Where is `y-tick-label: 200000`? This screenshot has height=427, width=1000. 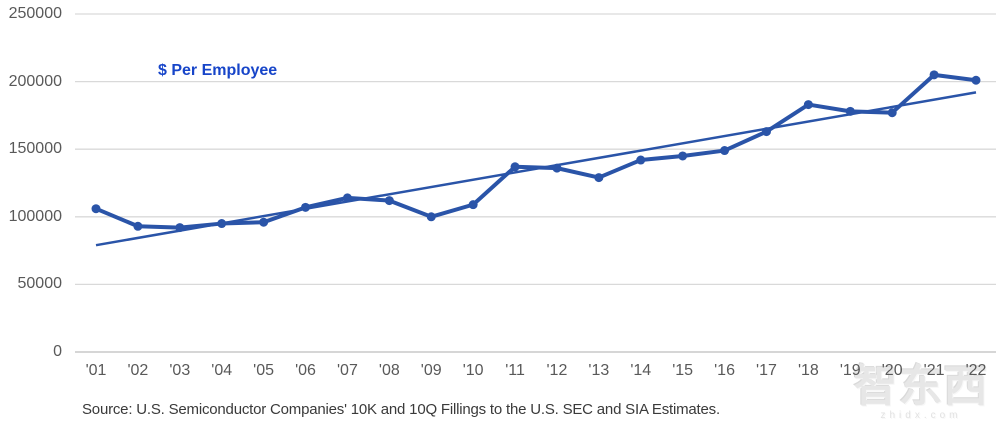 y-tick-label: 200000 is located at coordinates (35, 81).